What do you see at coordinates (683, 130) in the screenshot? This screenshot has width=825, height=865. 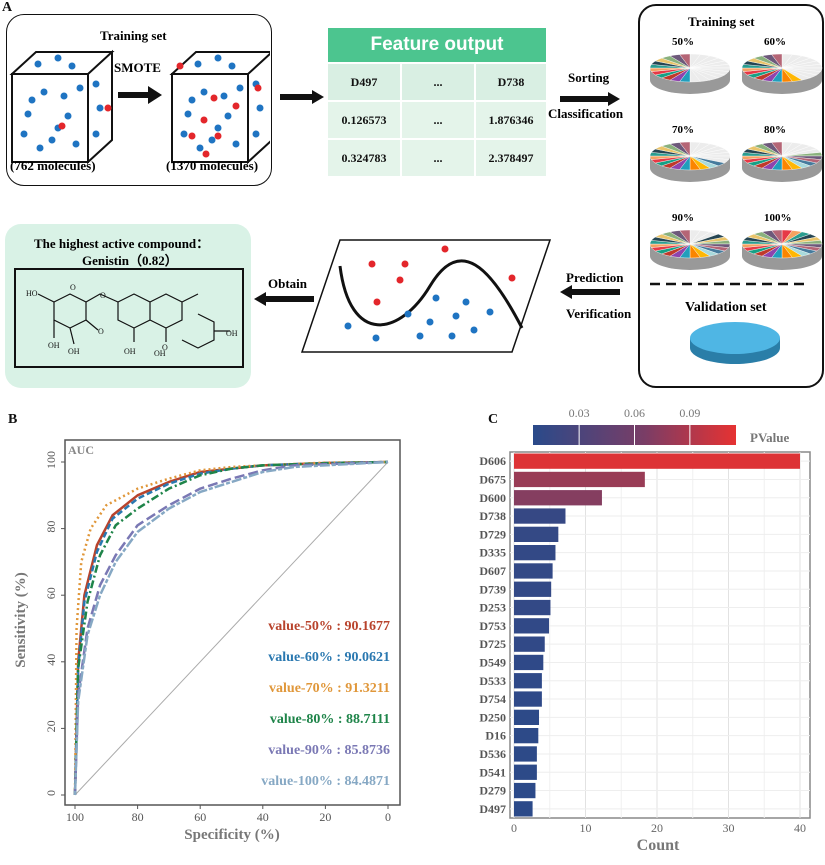 I see `pie-label: 70%` at bounding box center [683, 130].